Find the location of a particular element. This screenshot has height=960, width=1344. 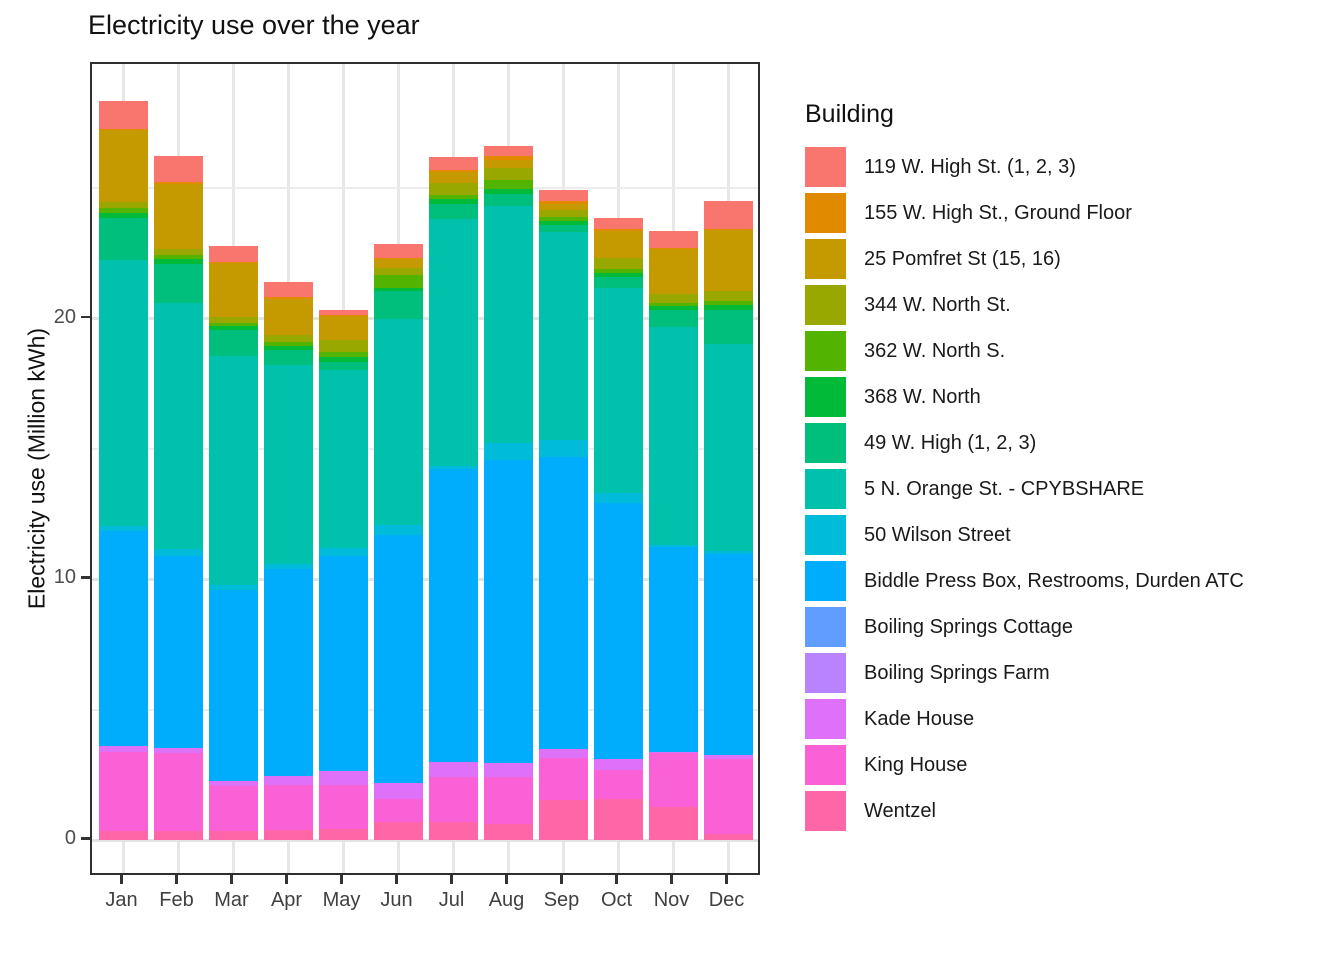

legend-item: 155 W. High St., Ground Floor is located at coordinates (1024, 213).